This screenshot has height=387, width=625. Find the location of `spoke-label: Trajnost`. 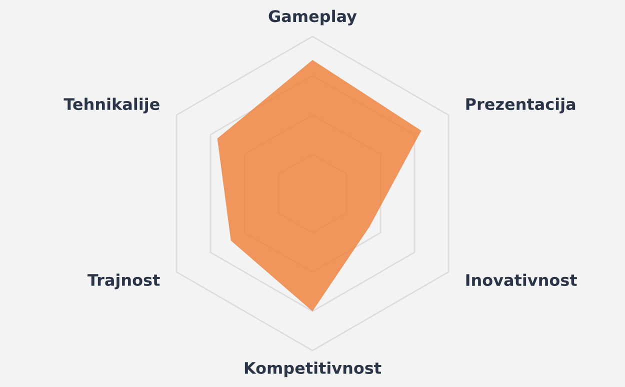

spoke-label: Trajnost is located at coordinates (124, 282).